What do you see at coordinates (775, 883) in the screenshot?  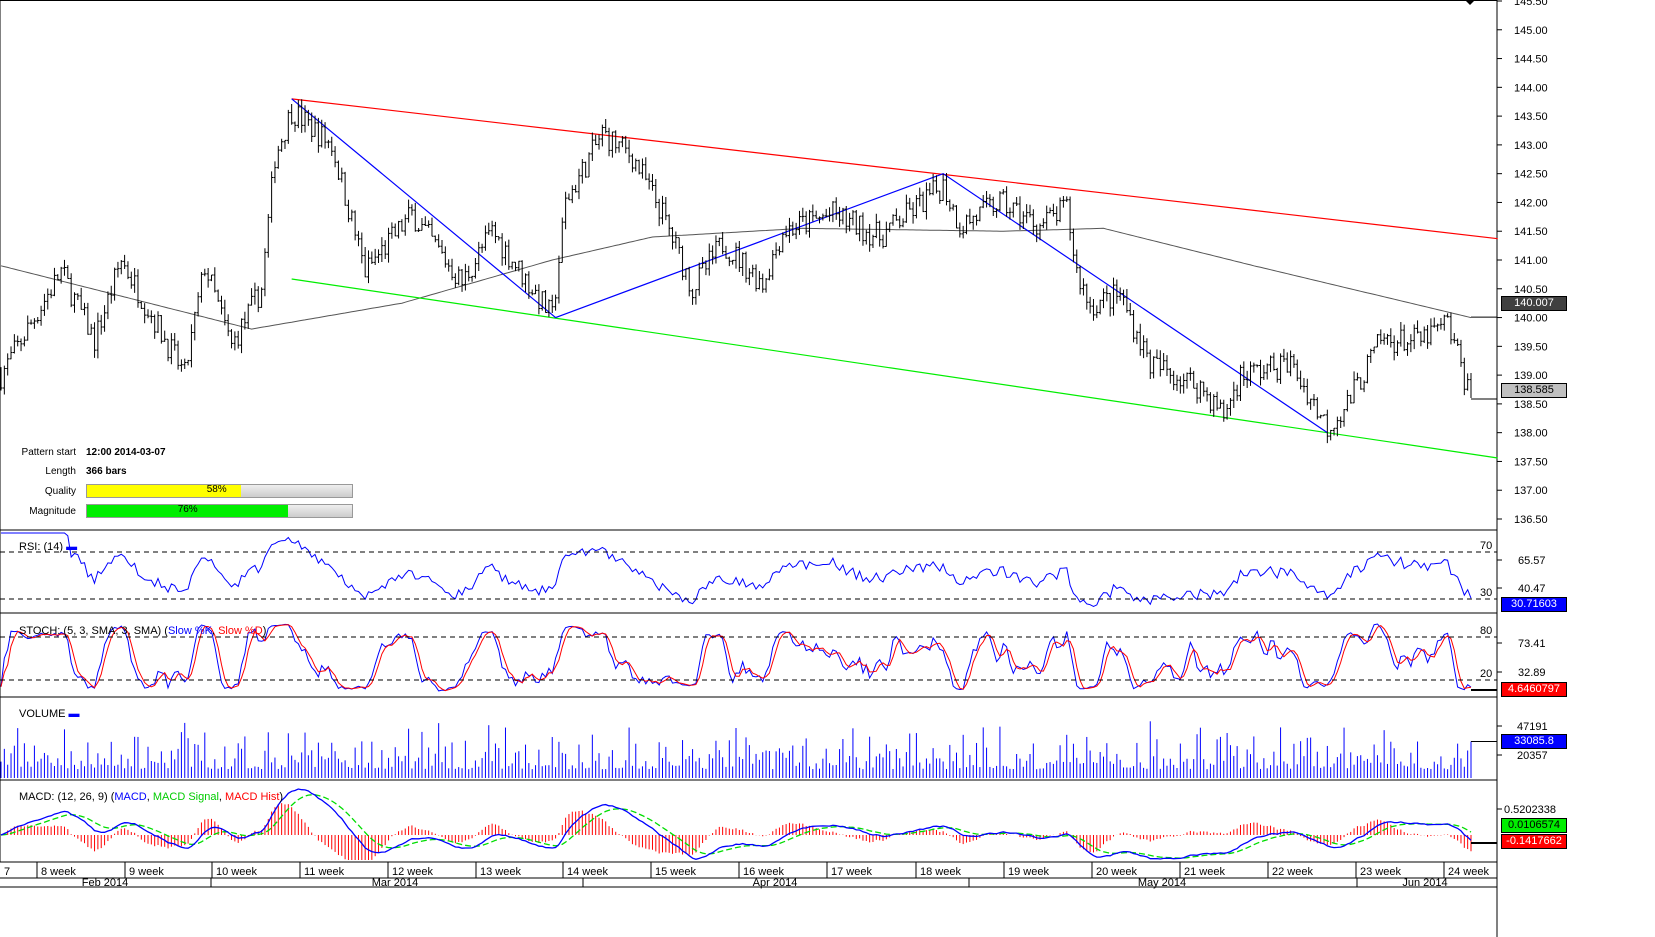 I see `month-label: Apr 2014` at bounding box center [775, 883].